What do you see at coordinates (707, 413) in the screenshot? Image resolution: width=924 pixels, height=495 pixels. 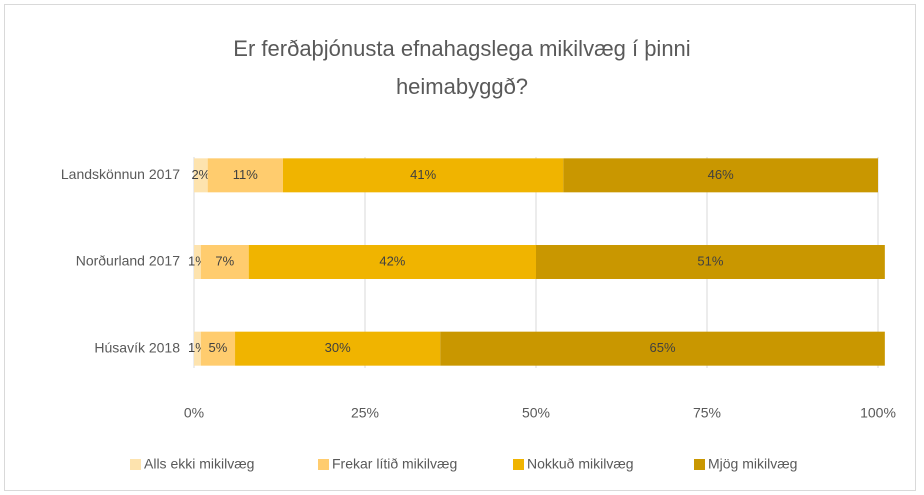 I see `x-tick-label: 75%` at bounding box center [707, 413].